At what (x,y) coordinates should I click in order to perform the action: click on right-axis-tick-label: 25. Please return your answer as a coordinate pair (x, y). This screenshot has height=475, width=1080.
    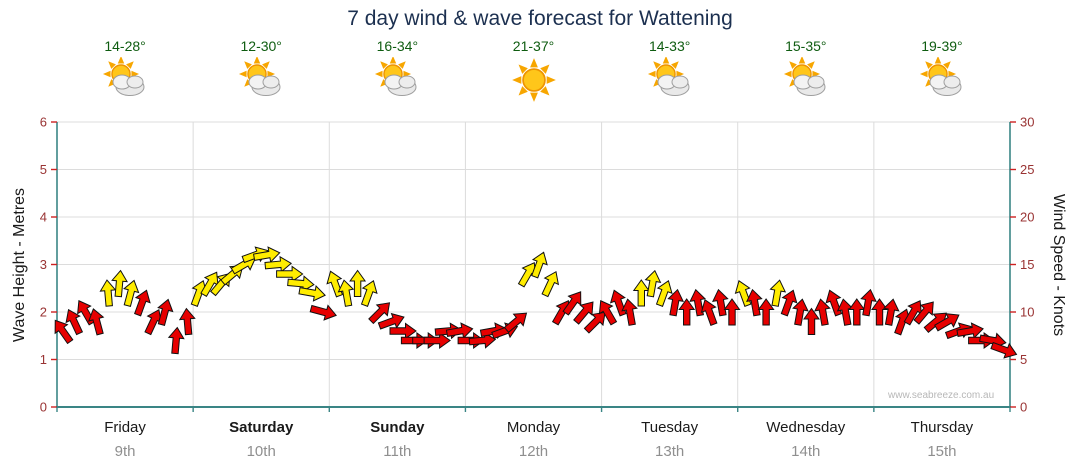
    Looking at the image, I should click on (1027, 169).